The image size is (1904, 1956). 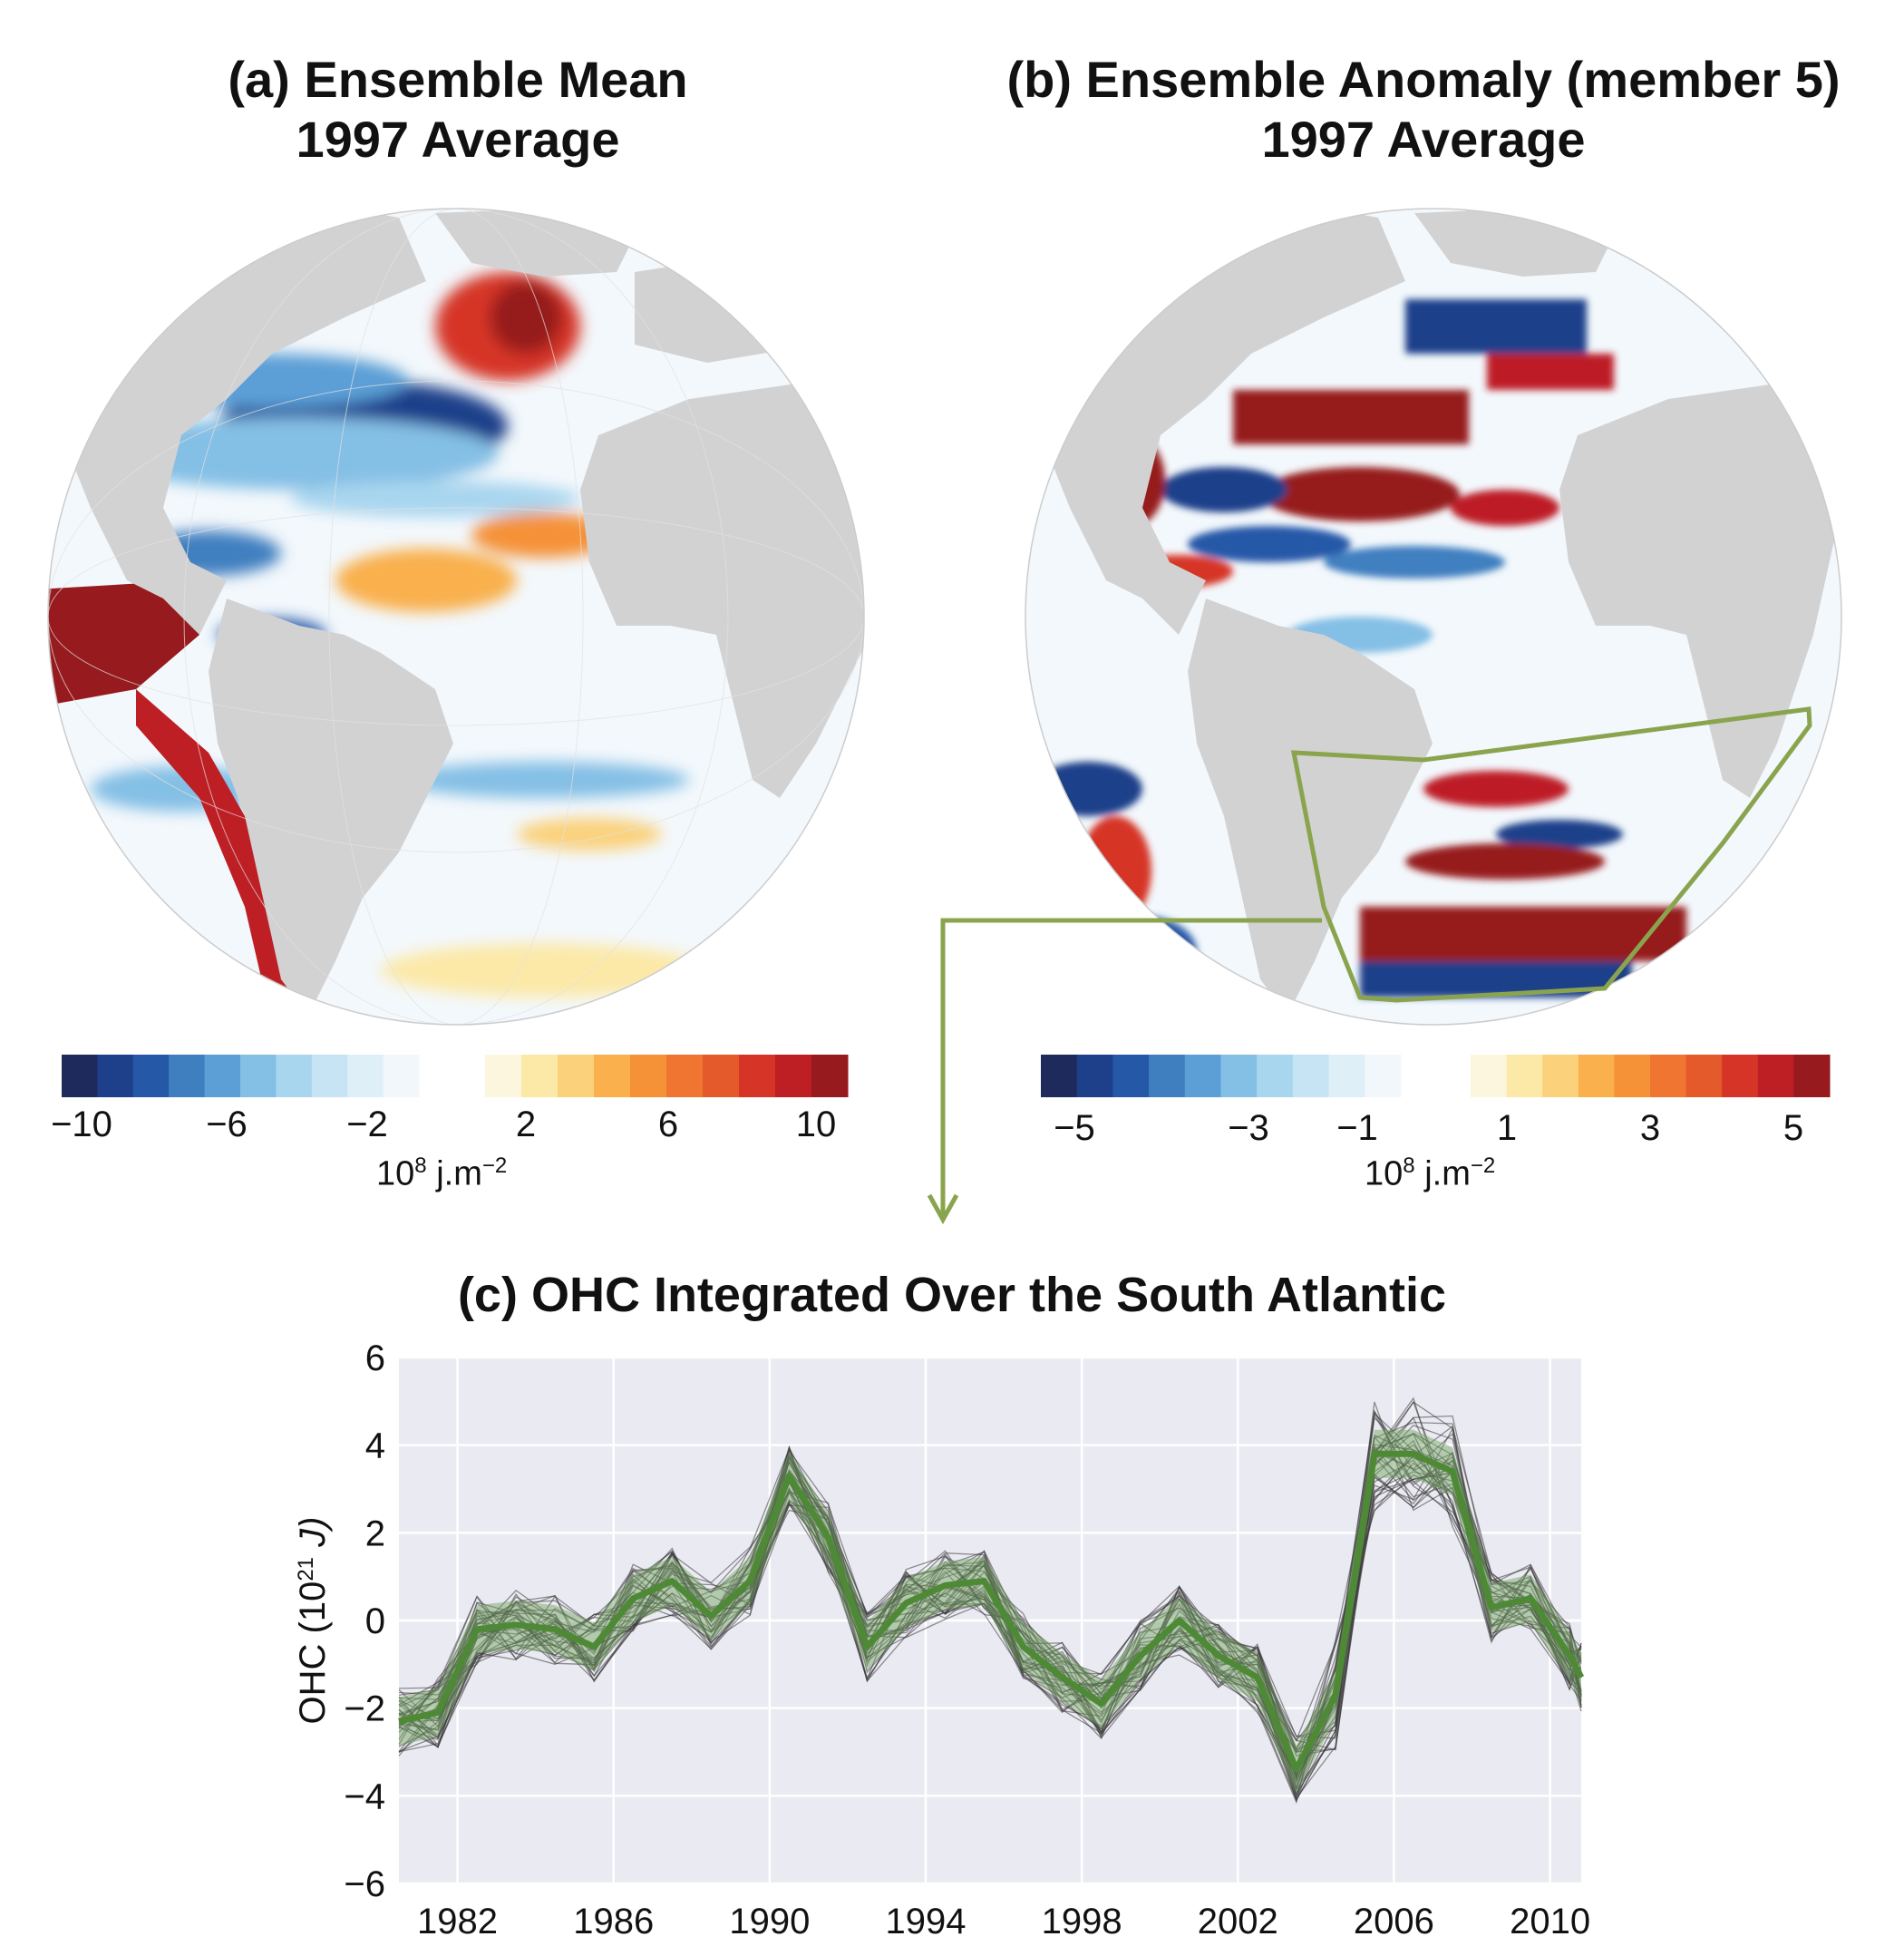 I want to click on colorbar-a-tick: −2, so click(x=367, y=1124).